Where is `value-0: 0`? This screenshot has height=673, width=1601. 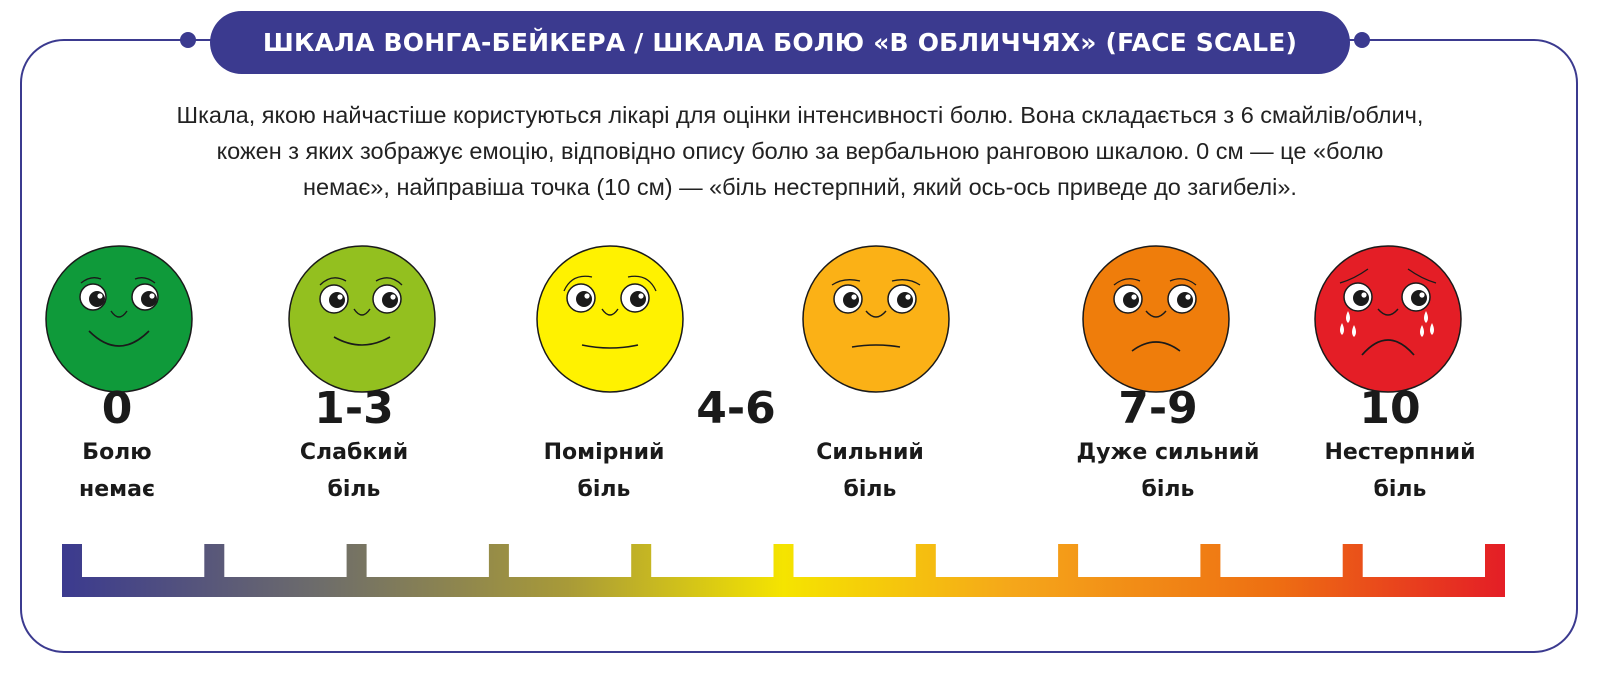
value-0: 0 is located at coordinates (117, 408).